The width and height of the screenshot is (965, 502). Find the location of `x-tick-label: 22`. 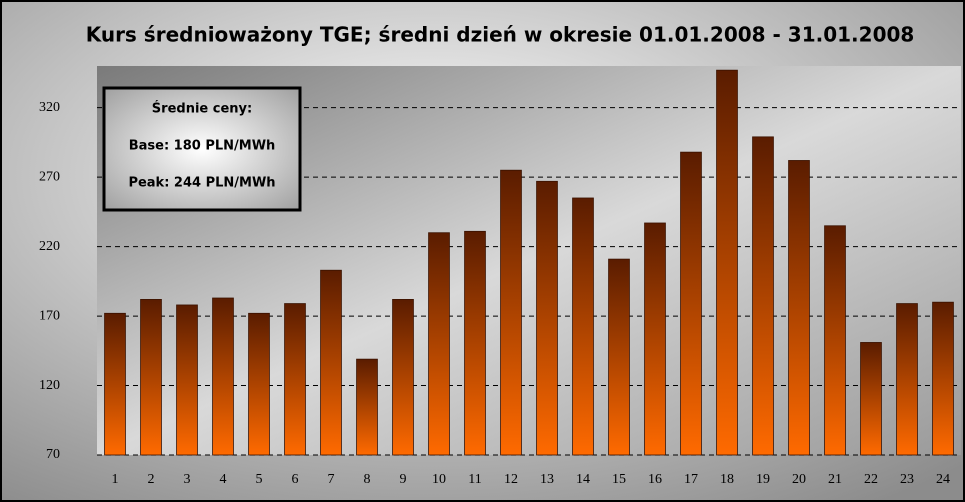

x-tick-label: 22 is located at coordinates (871, 479).